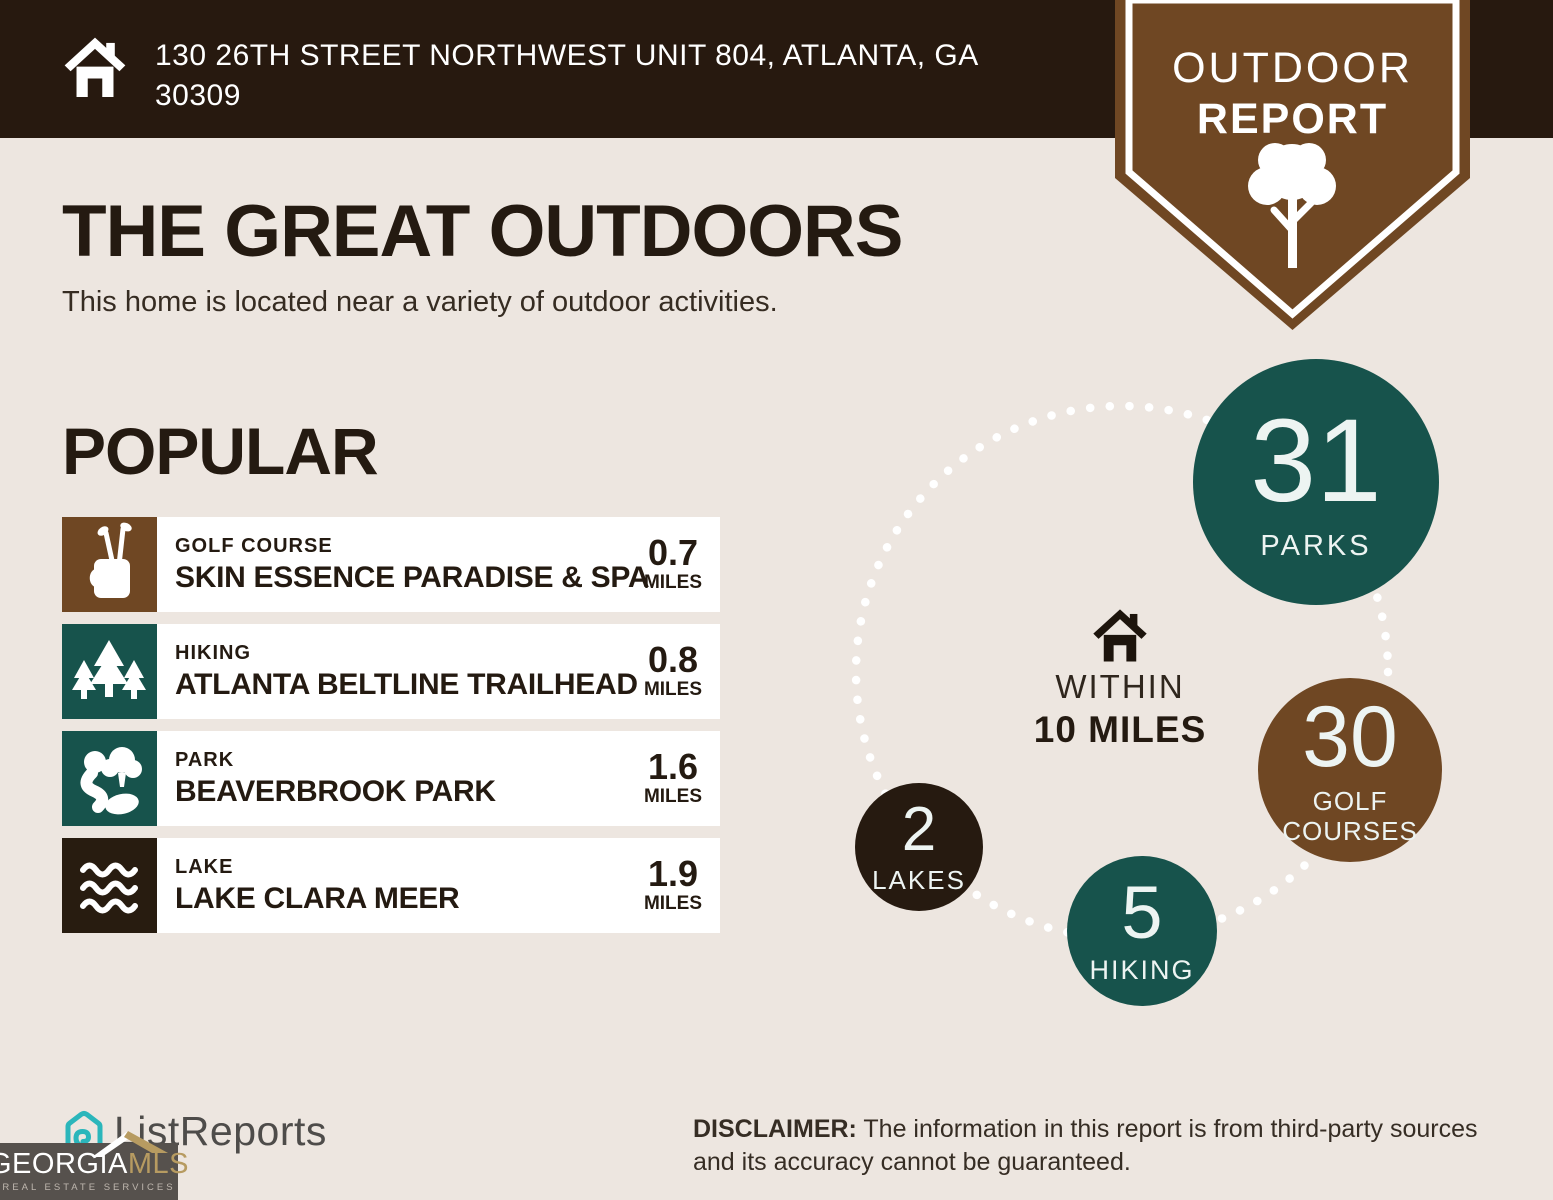  I want to click on bubble-hiking: 5 HIKING, so click(1142, 931).